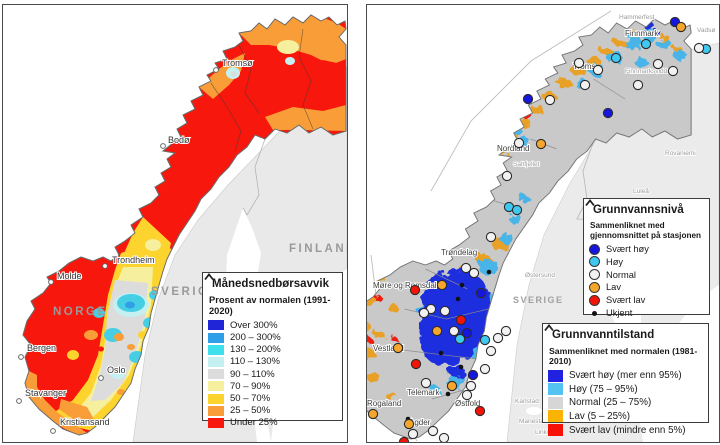 The width and height of the screenshot is (720, 445). Describe the element at coordinates (680, 153) in the screenshot. I see `place-label: Rovaniemi` at that location.